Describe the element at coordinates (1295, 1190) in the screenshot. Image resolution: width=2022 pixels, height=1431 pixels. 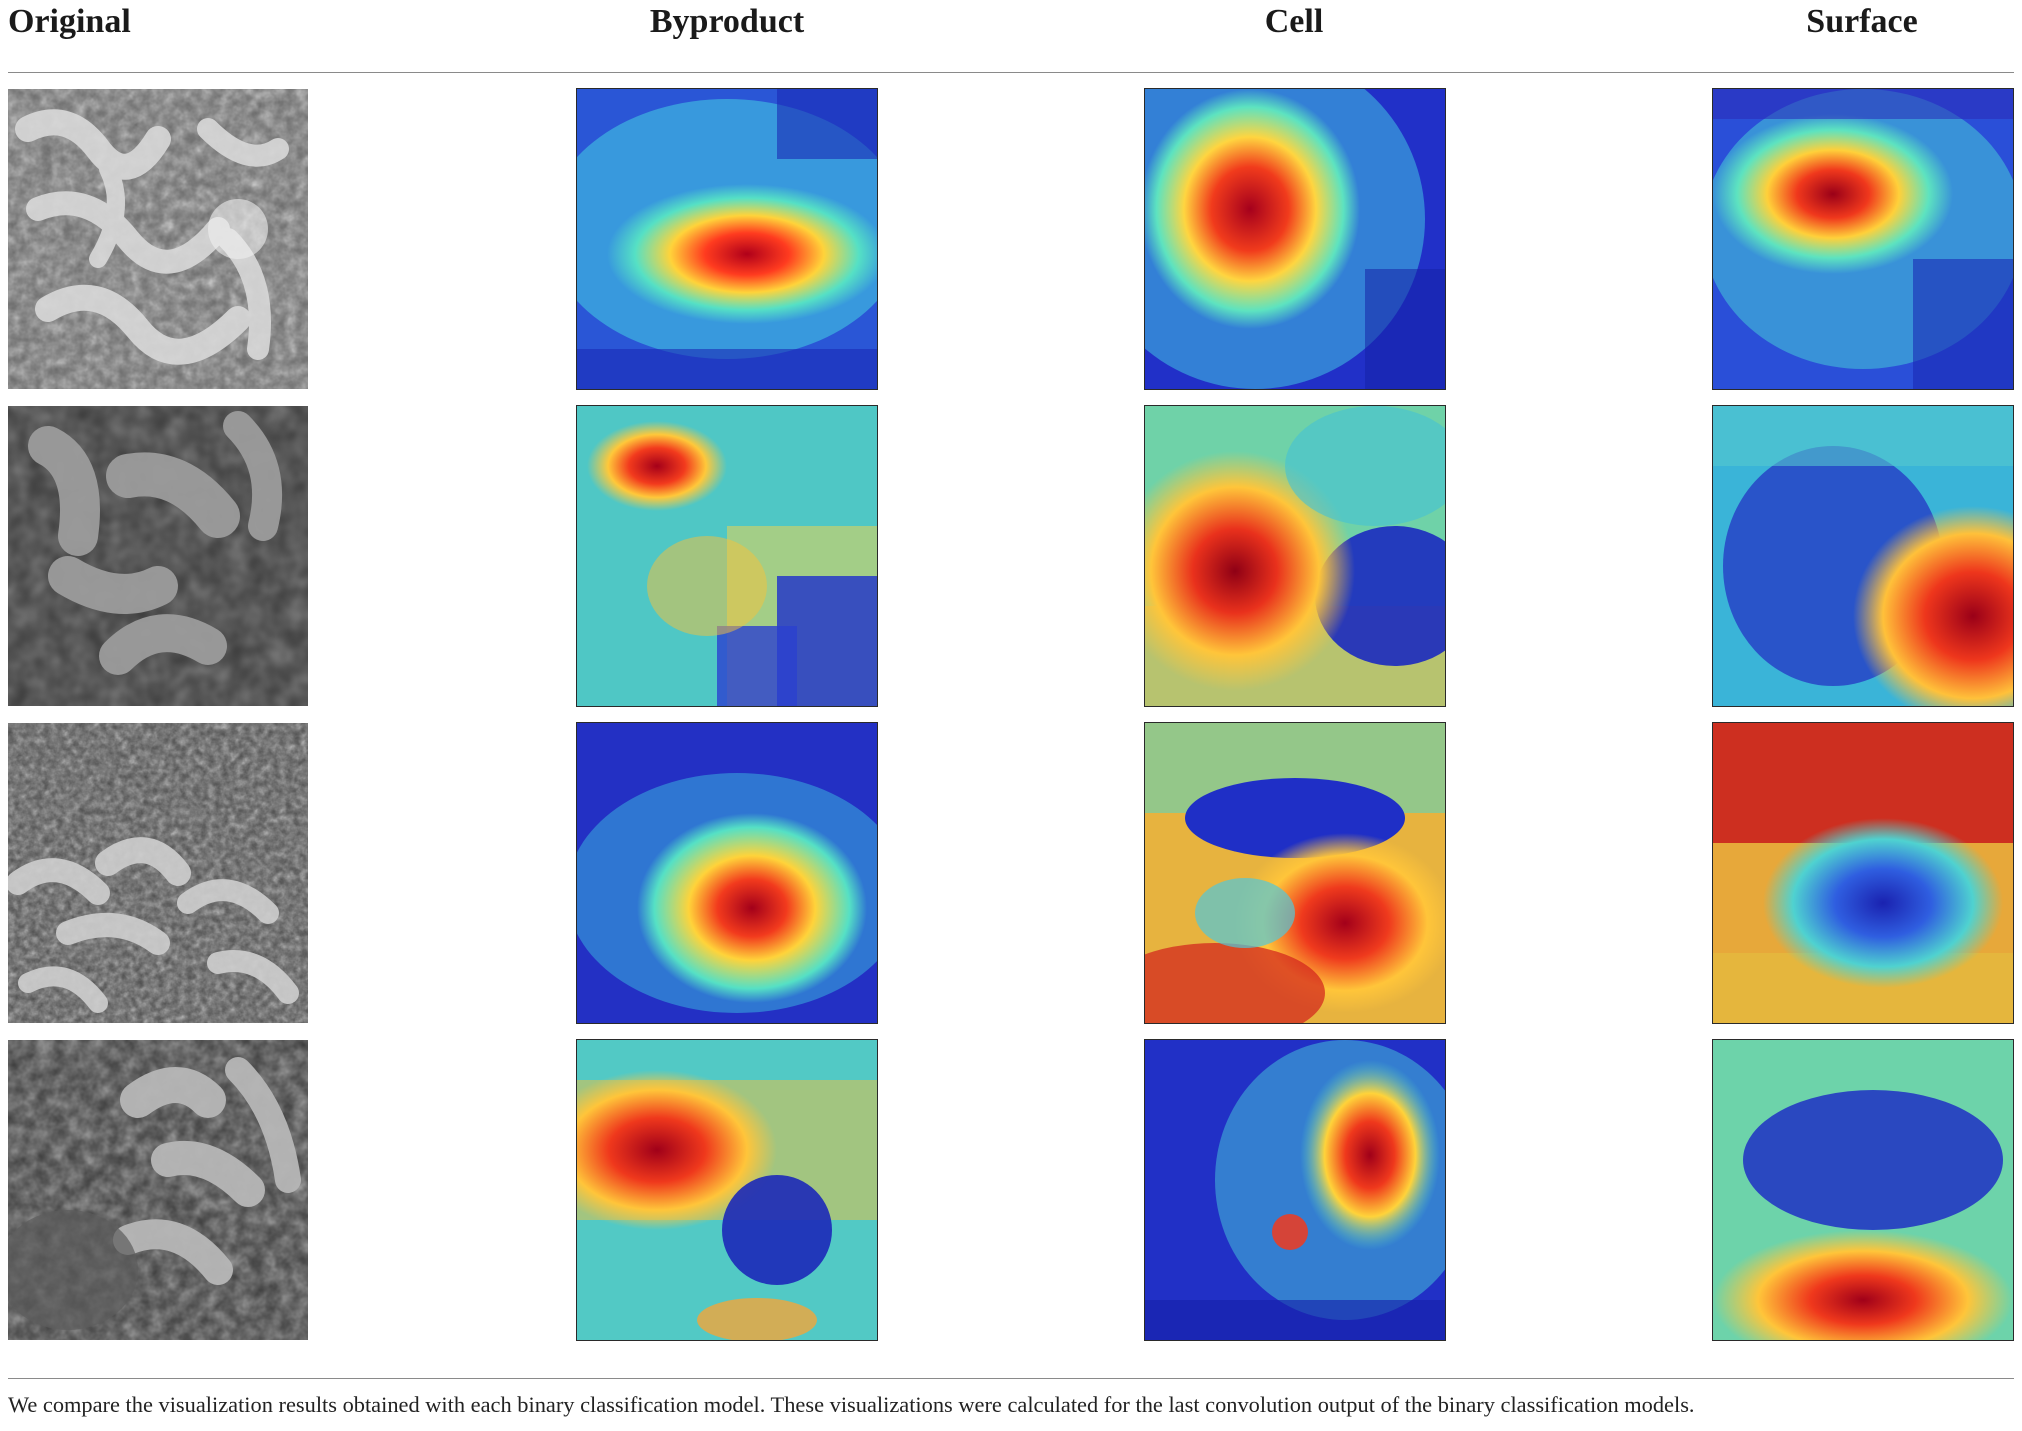
I see `heatmap-row-4-cell` at that location.